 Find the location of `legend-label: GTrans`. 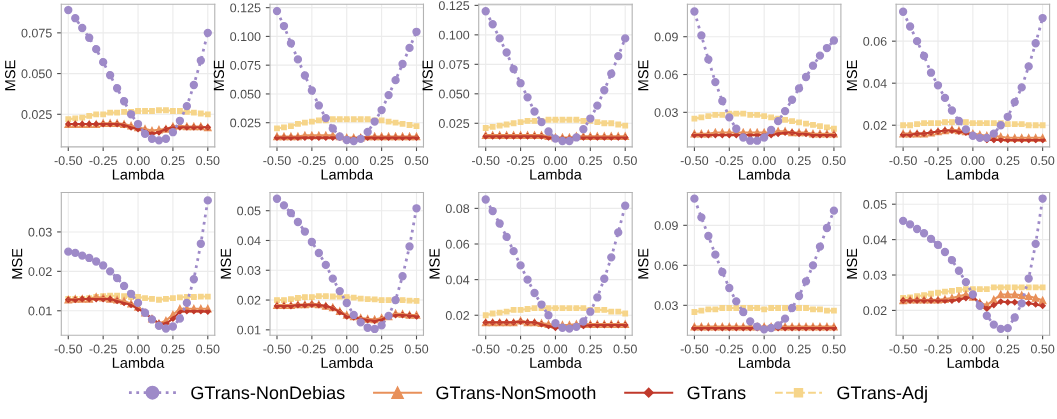

legend-label: GTrans is located at coordinates (716, 393).